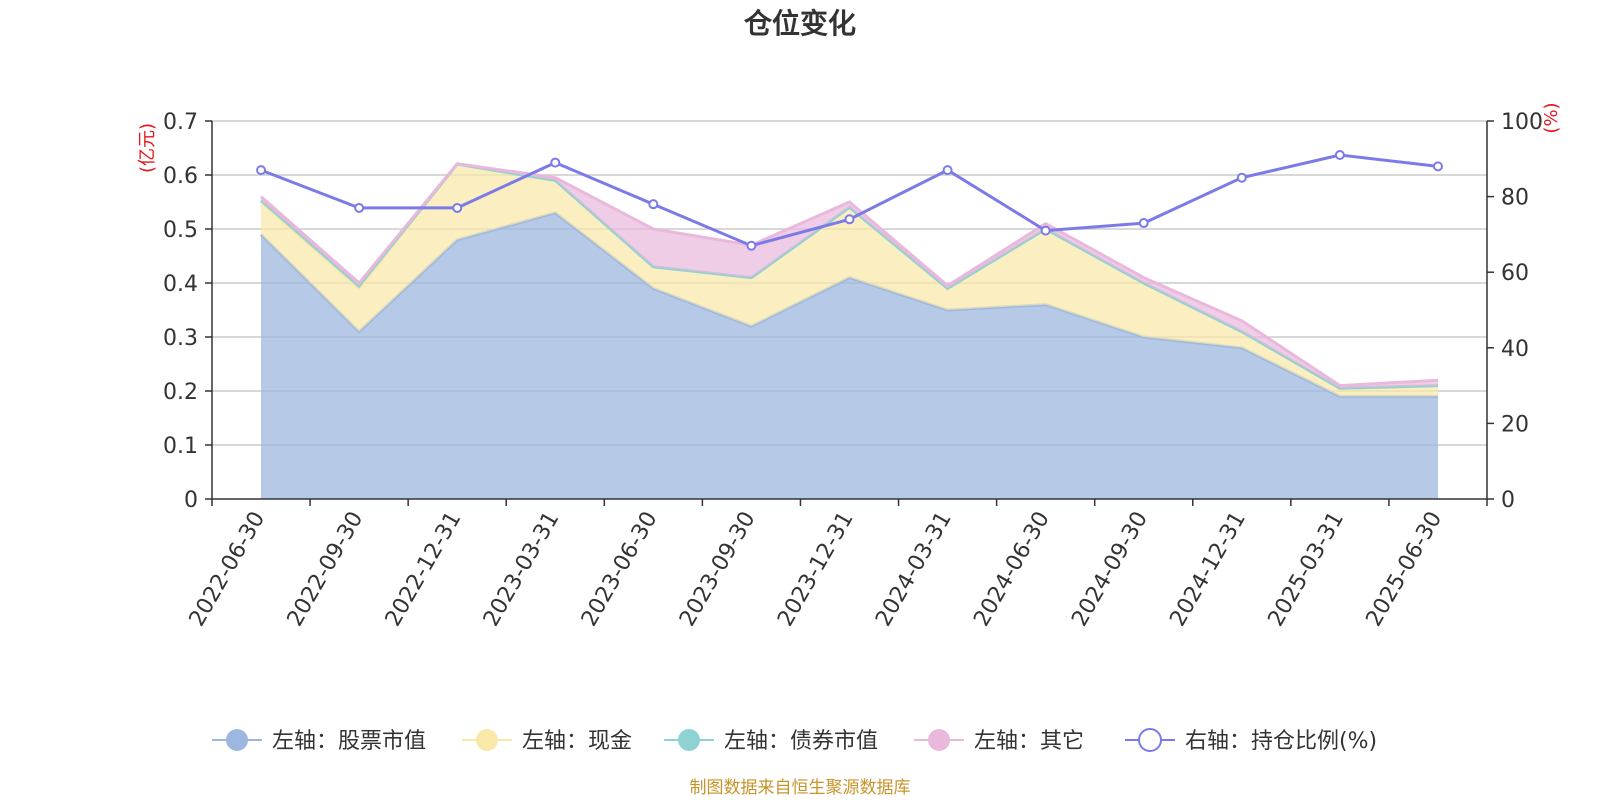  Describe the element at coordinates (1515, 198) in the screenshot. I see `right-tick-label: 80` at that location.